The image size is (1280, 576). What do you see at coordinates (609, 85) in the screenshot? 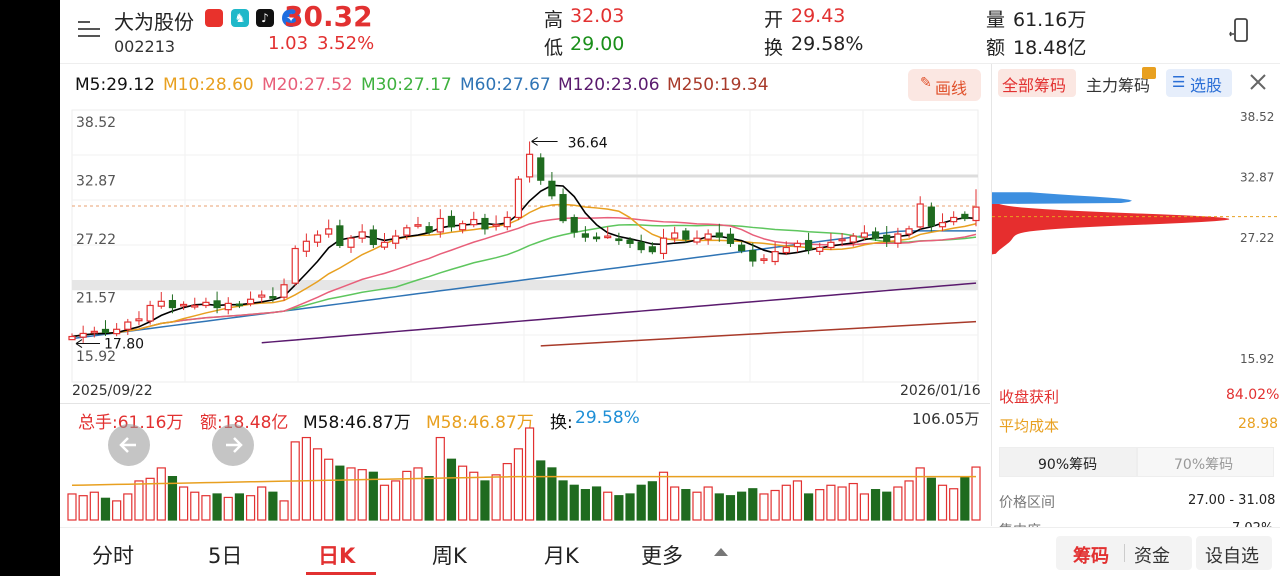
I see `ma120-value: M120:23.06` at bounding box center [609, 85].